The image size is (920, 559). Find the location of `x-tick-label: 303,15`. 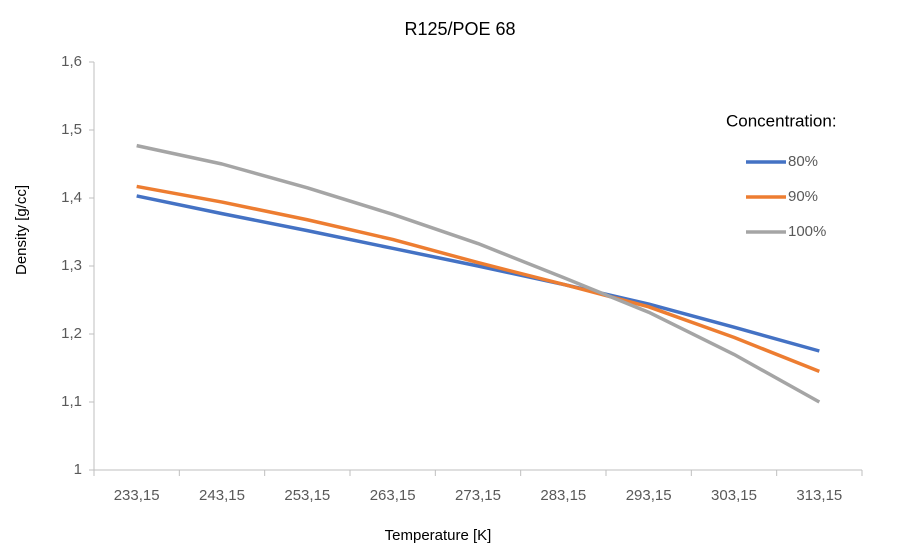

x-tick-label: 303,15 is located at coordinates (734, 495).